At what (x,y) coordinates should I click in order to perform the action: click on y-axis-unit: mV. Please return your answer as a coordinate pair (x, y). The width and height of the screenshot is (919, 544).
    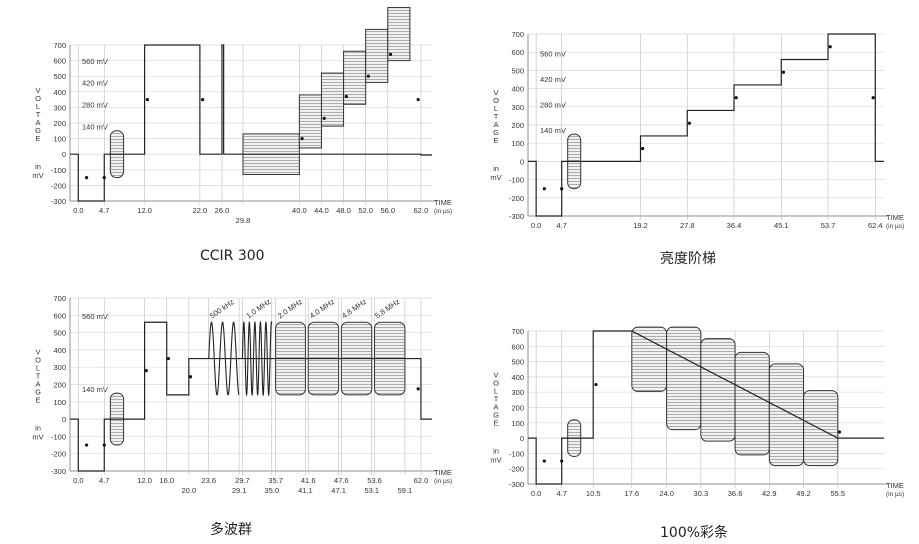
    Looking at the image, I should click on (37, 175).